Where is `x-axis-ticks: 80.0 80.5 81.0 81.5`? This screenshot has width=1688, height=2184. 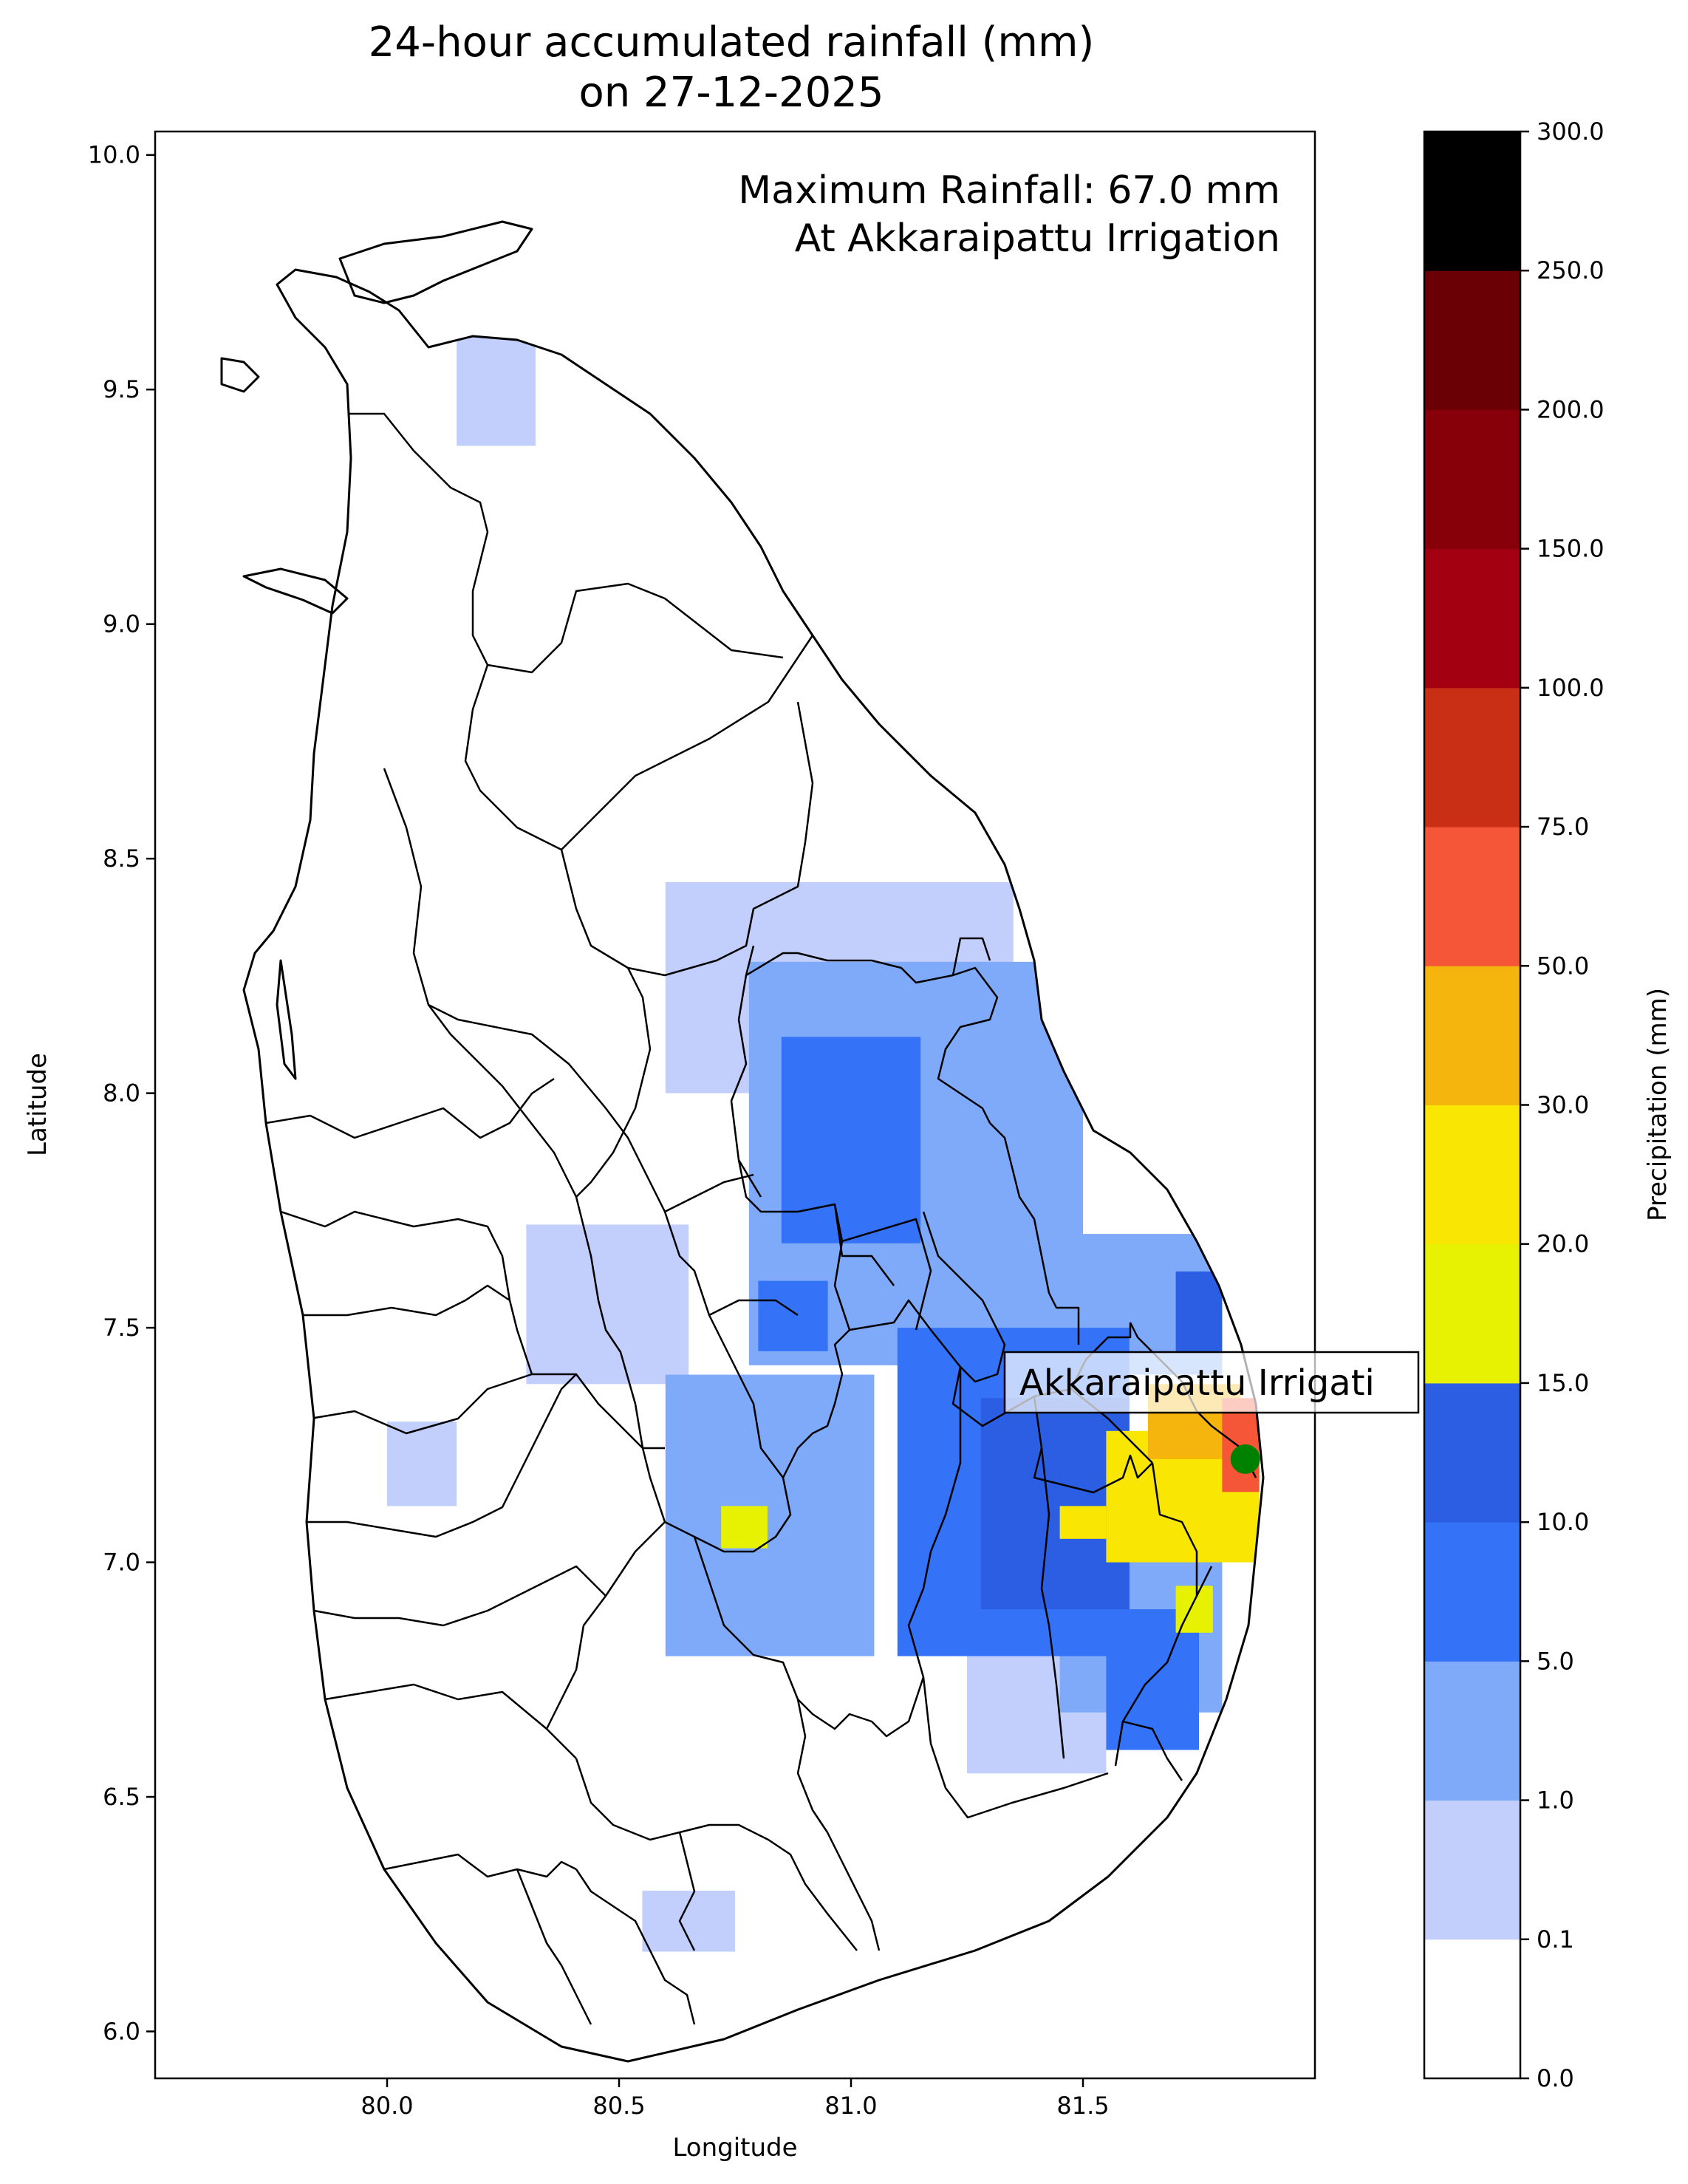
x-axis-ticks: 80.0 80.5 81.0 81.5 is located at coordinates (735, 2099).